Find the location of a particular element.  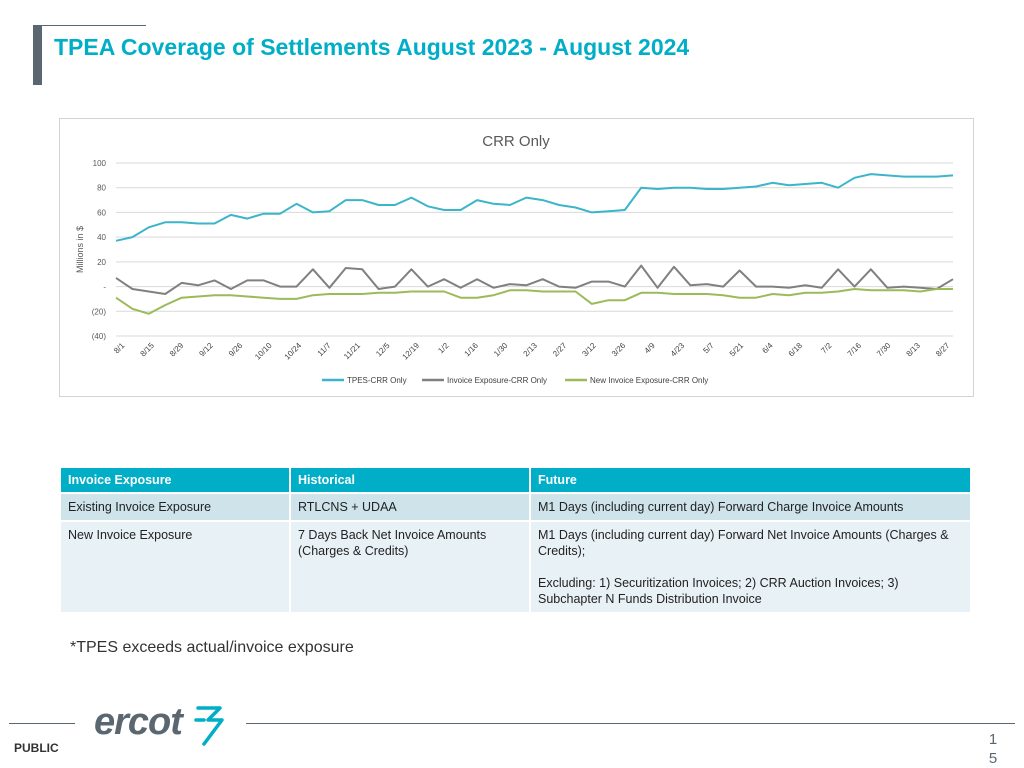

y-tick-label: (40) is located at coordinates (99, 336).